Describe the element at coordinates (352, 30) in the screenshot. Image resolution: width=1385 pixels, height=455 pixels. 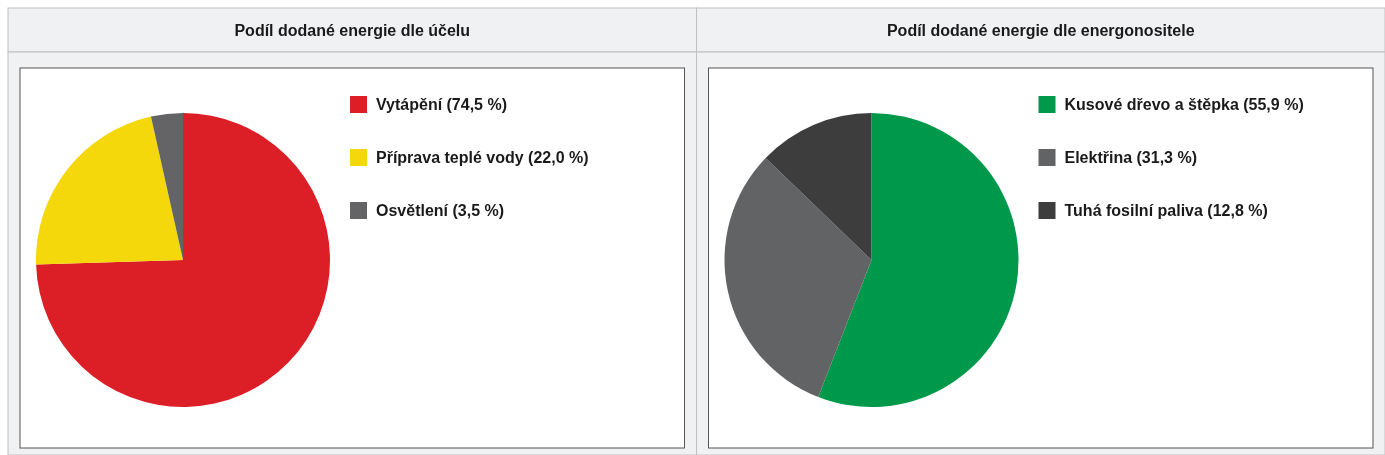
I see `chart-title: Podíl dodané energie dle účelu` at that location.